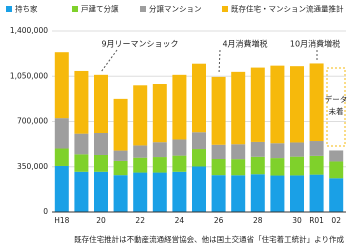 This screenshot has height=250, width=350. Describe the element at coordinates (175, 9) in the screenshot. I see `legend-label: 分譲マンション` at that location.